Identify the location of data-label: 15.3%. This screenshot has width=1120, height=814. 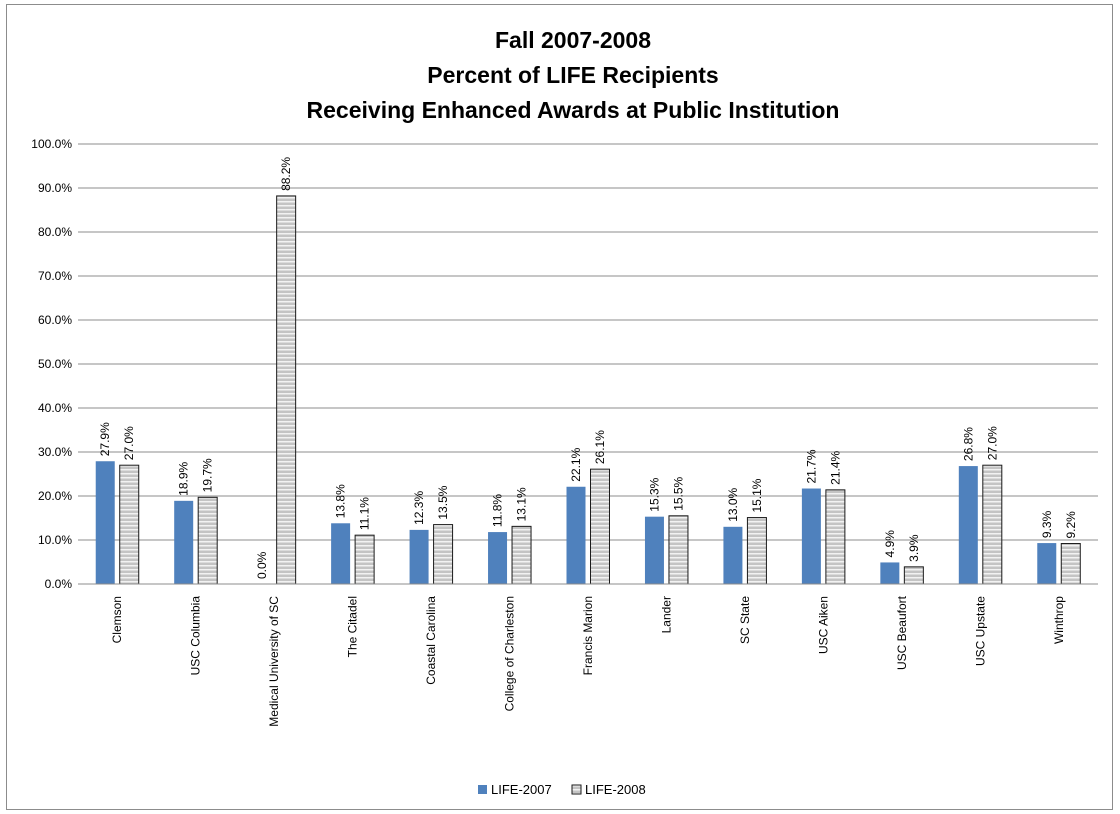
(654, 494).